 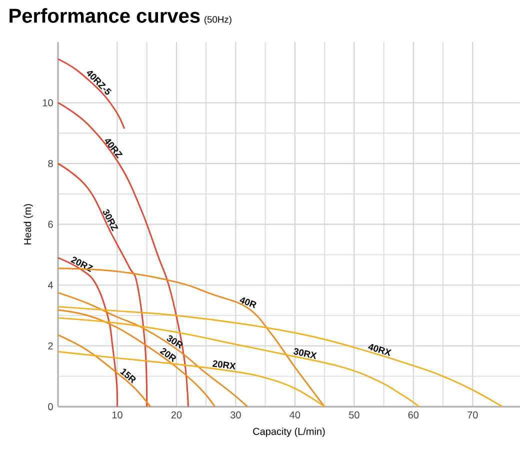 I want to click on text: 20RX, so click(x=224, y=365).